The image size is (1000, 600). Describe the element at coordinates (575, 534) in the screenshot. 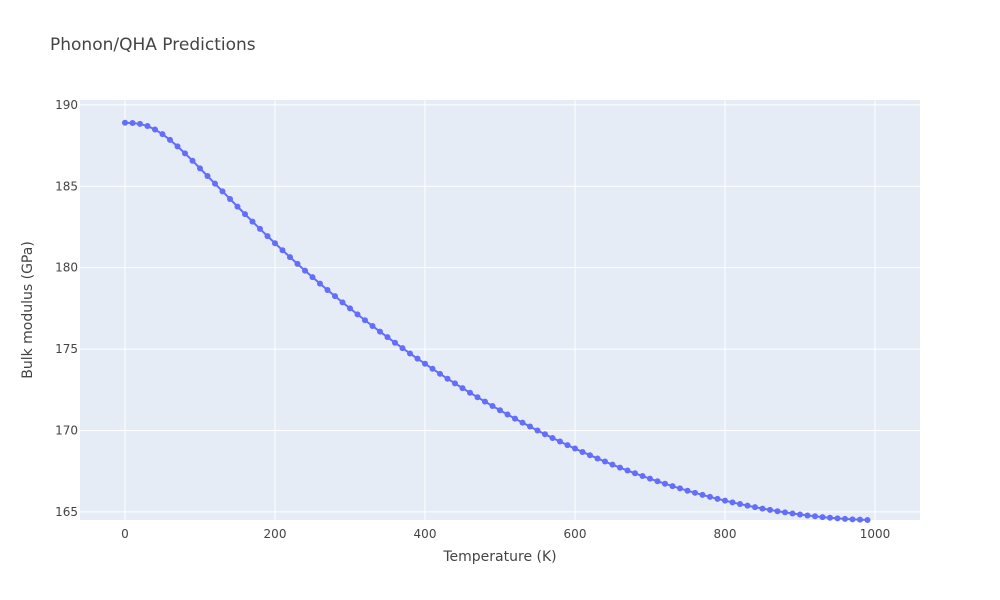

I see `x-tick-label: 600` at that location.